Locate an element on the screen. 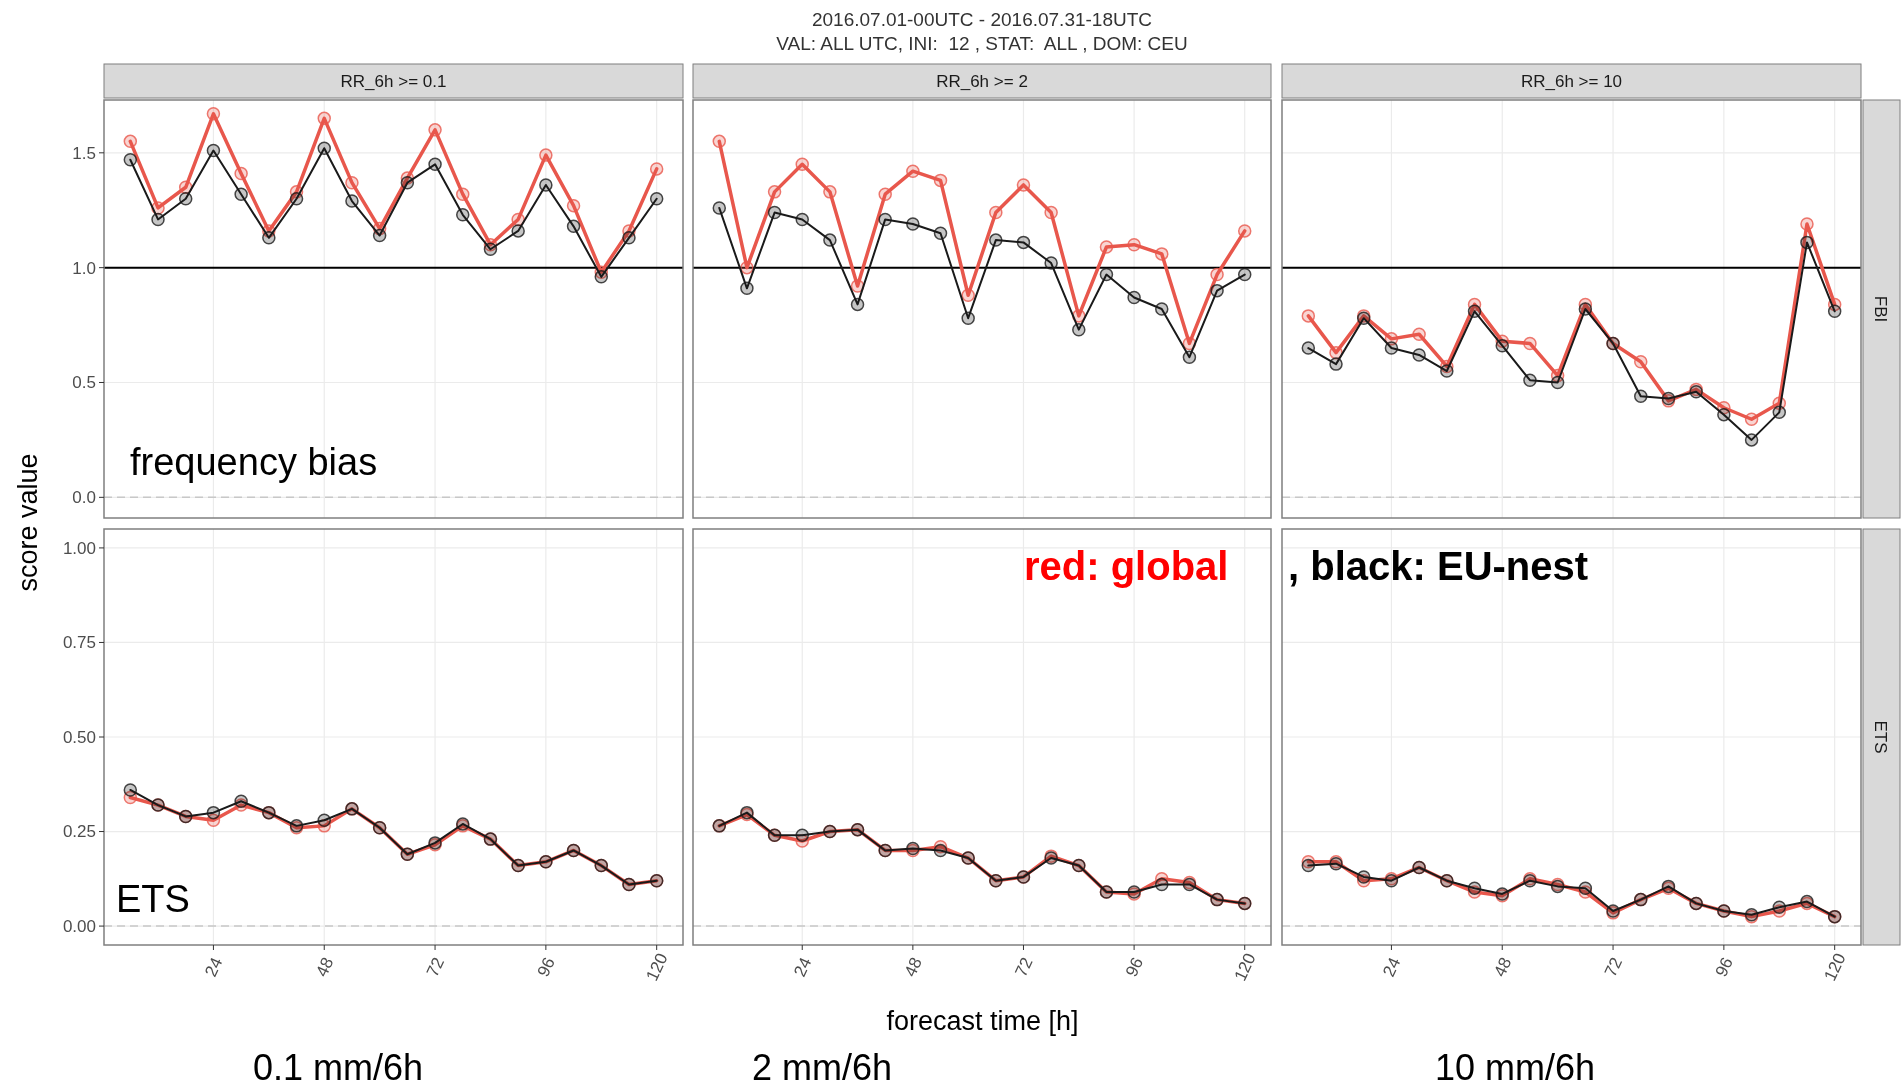 The width and height of the screenshot is (1903, 1088). annotation: red: global is located at coordinates (1126, 566).